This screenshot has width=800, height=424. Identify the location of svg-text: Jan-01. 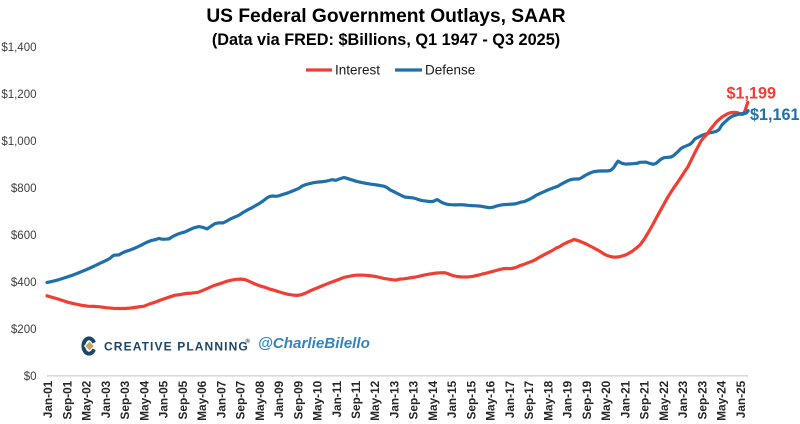
(48, 399).